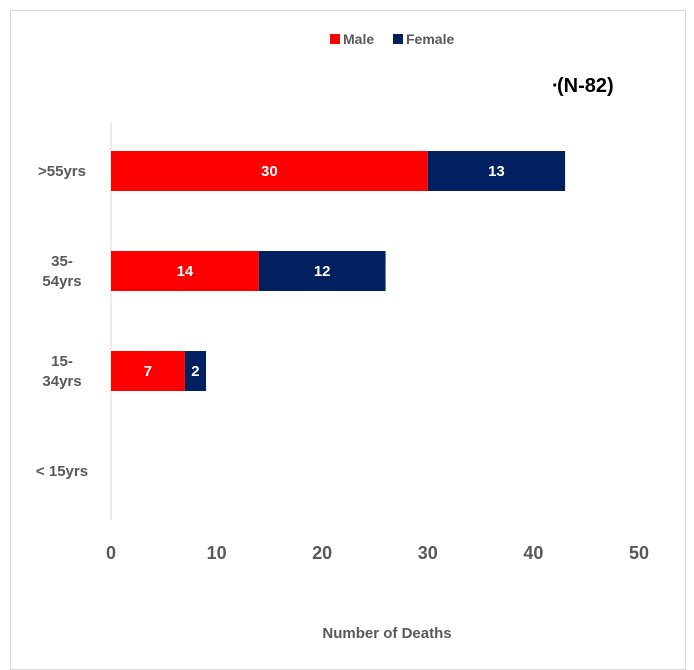 The width and height of the screenshot is (694, 670). I want to click on x-tick-label-2: 20, so click(322, 553).